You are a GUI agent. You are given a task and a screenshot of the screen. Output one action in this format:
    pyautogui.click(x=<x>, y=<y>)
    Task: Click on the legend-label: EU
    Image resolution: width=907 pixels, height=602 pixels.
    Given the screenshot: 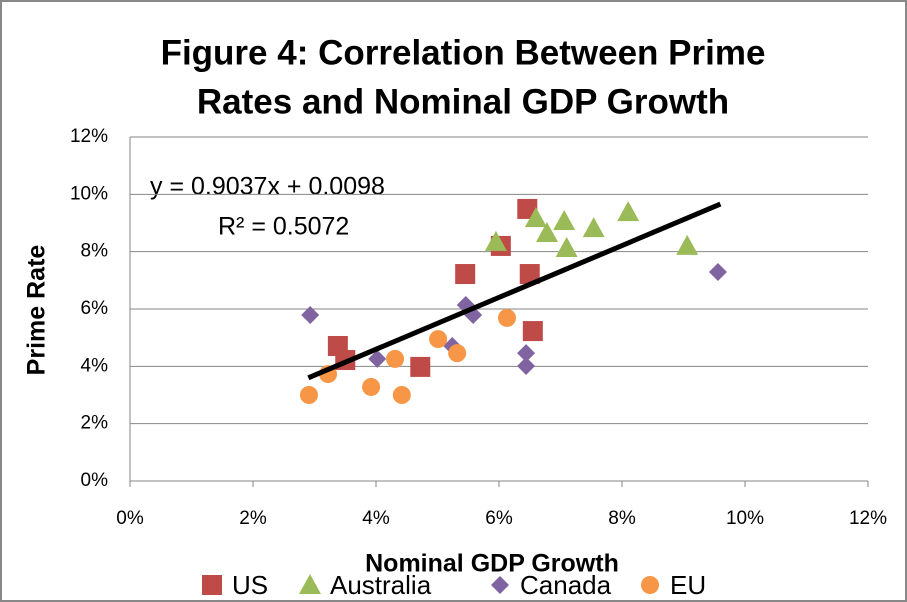 What is the action you would take?
    pyautogui.click(x=688, y=585)
    